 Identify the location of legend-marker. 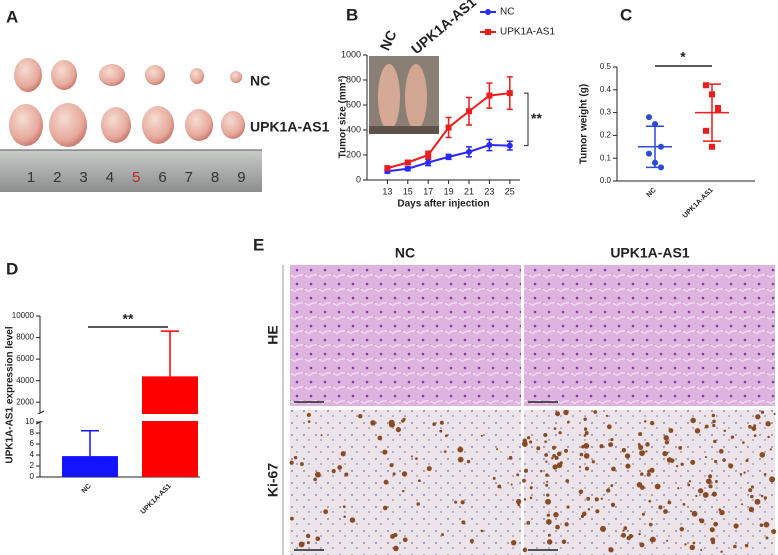
(488, 32).